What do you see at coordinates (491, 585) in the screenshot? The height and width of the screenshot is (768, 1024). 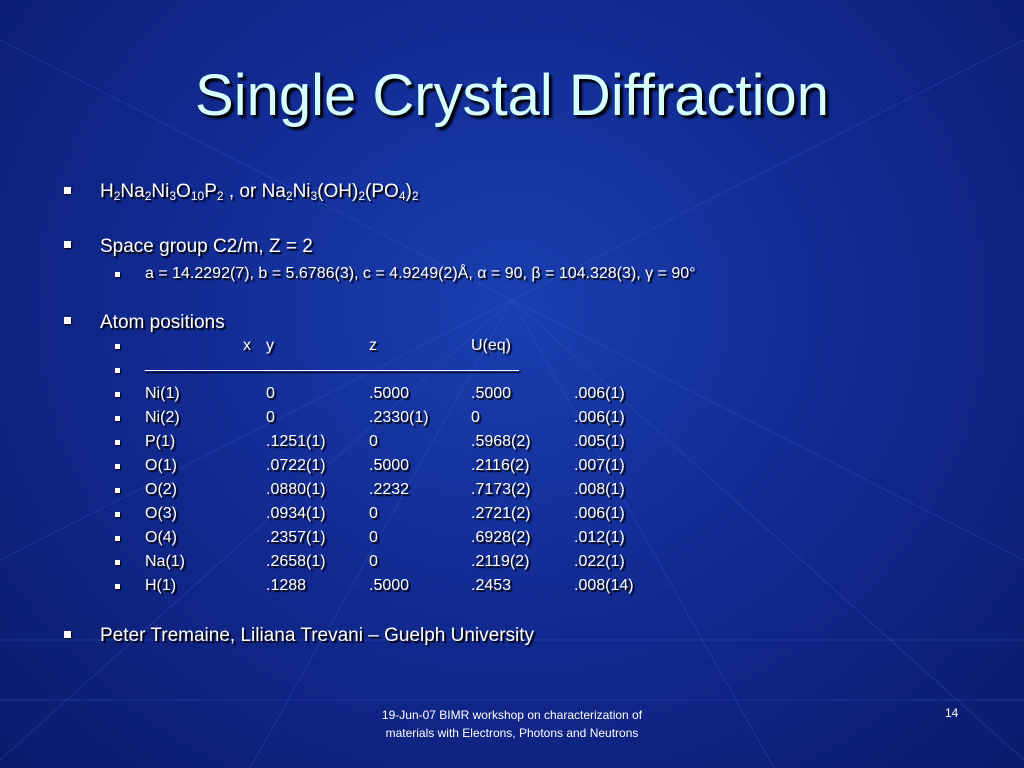 I see `table-cell: .2453` at bounding box center [491, 585].